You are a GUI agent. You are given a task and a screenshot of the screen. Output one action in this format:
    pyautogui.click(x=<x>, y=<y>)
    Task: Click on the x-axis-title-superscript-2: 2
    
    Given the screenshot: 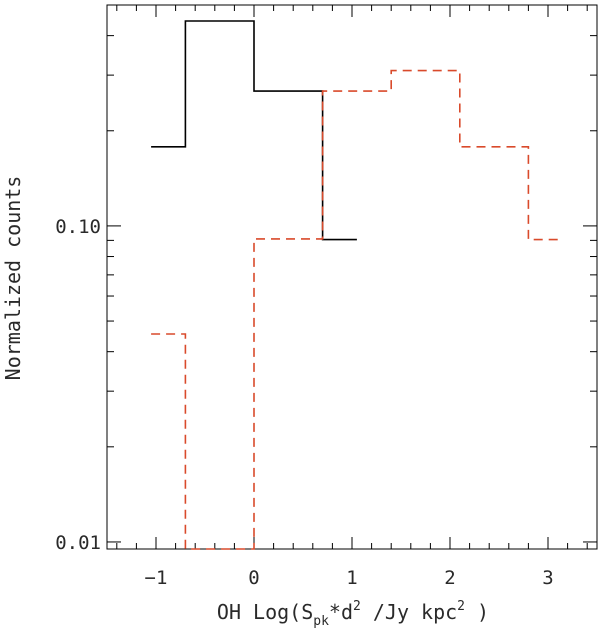 What is the action you would take?
    pyautogui.click(x=461, y=606)
    